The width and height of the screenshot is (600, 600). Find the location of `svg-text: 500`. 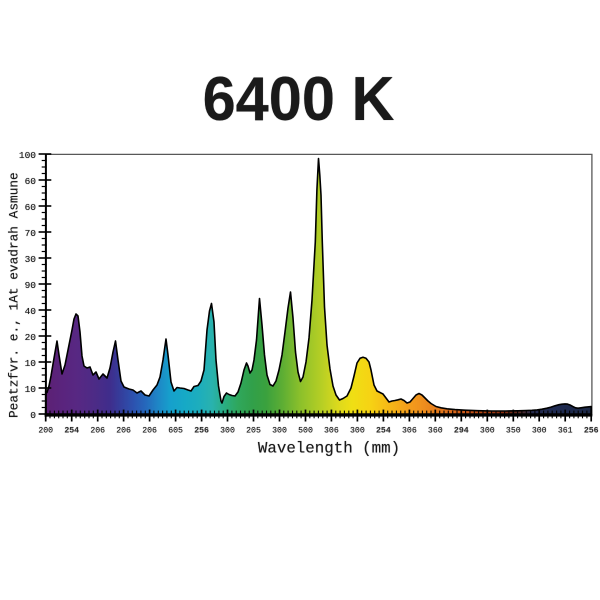

svg-text: 500 is located at coordinates (305, 430).